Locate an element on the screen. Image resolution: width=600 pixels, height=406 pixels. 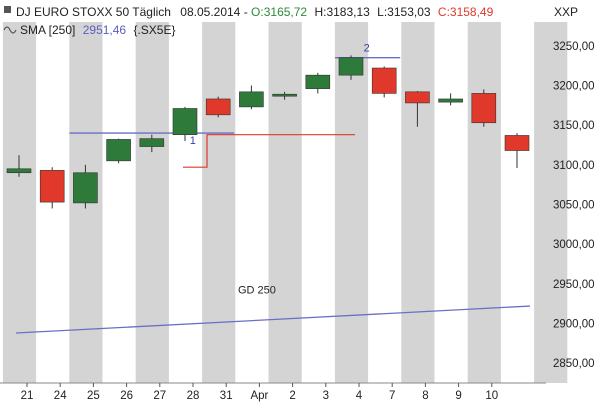
sma-250-line is located at coordinates (273, 319).